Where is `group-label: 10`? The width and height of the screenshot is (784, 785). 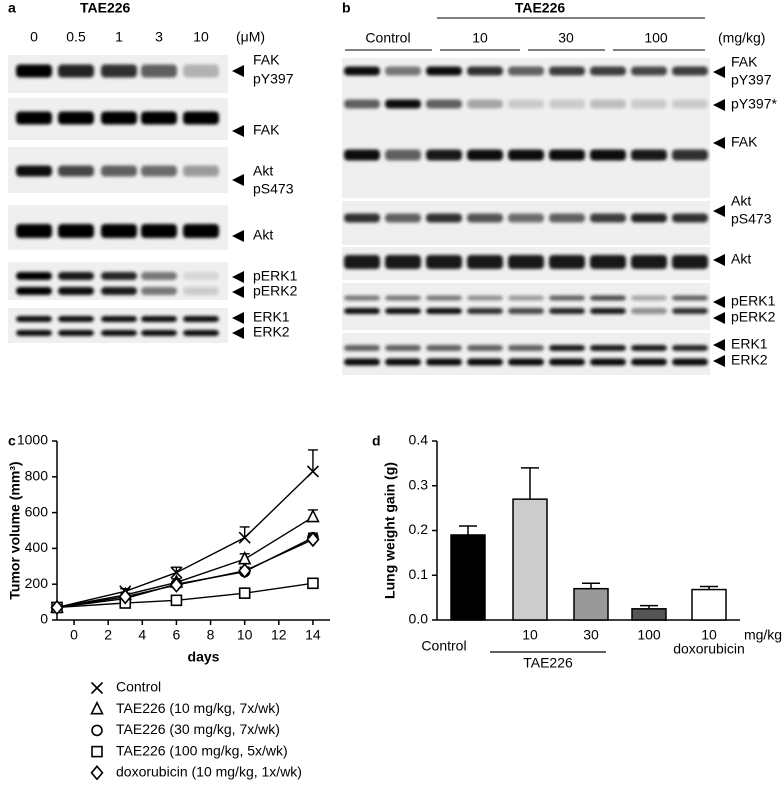 group-label: 10 is located at coordinates (480, 38).